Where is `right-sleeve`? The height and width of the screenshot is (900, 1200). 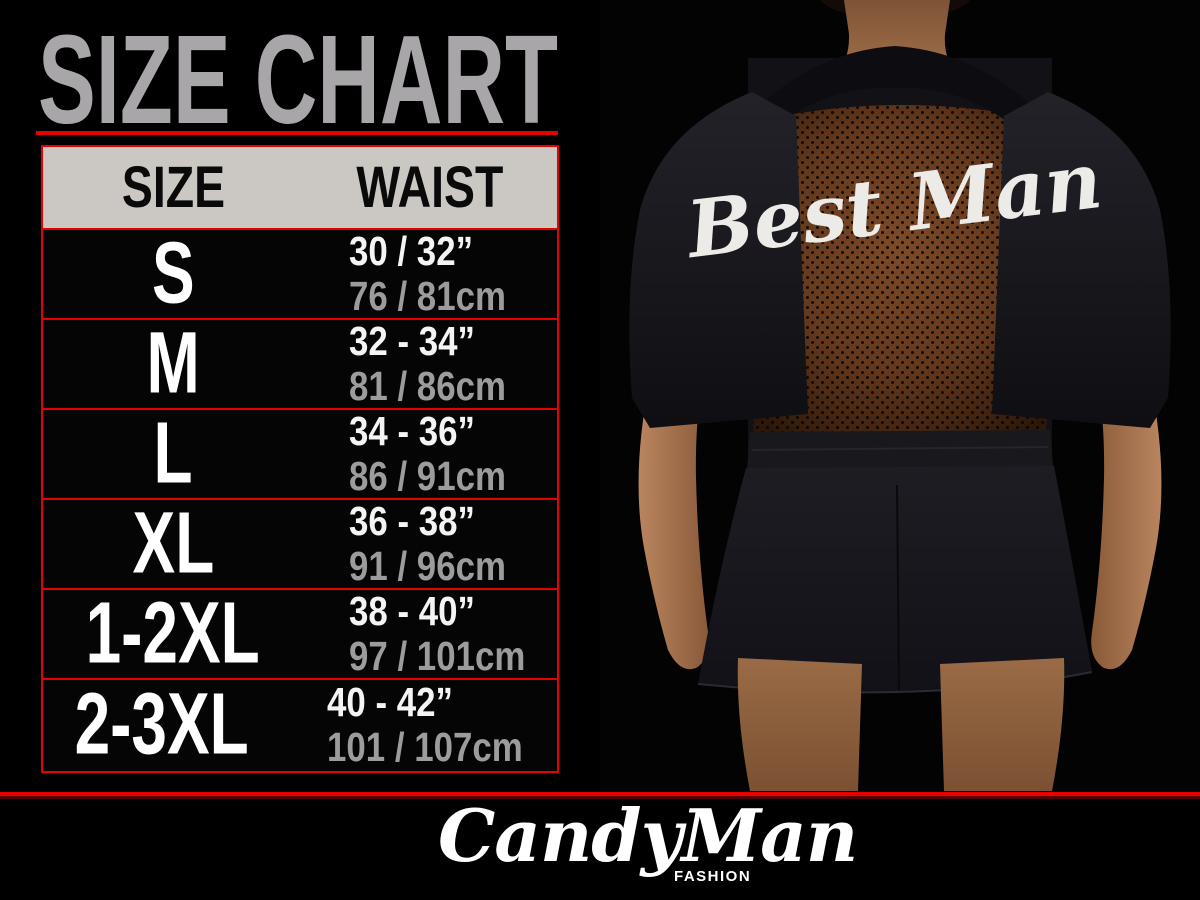 right-sleeve is located at coordinates (1081, 260).